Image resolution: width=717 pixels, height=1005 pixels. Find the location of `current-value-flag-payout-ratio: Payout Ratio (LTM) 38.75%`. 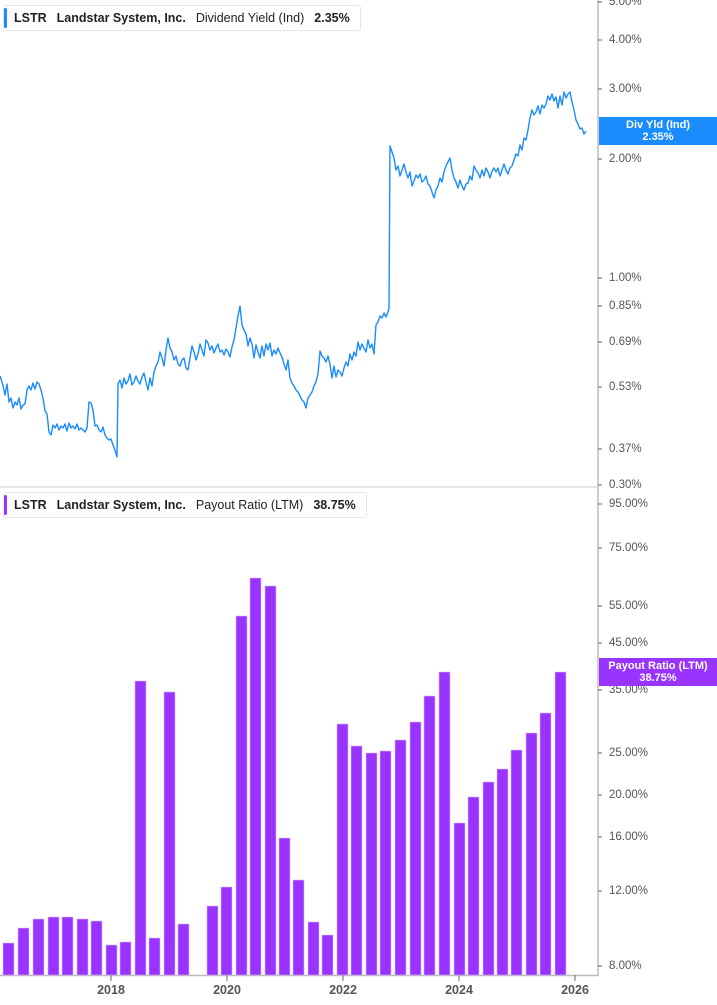

current-value-flag-payout-ratio: Payout Ratio (LTM) 38.75% is located at coordinates (658, 672).